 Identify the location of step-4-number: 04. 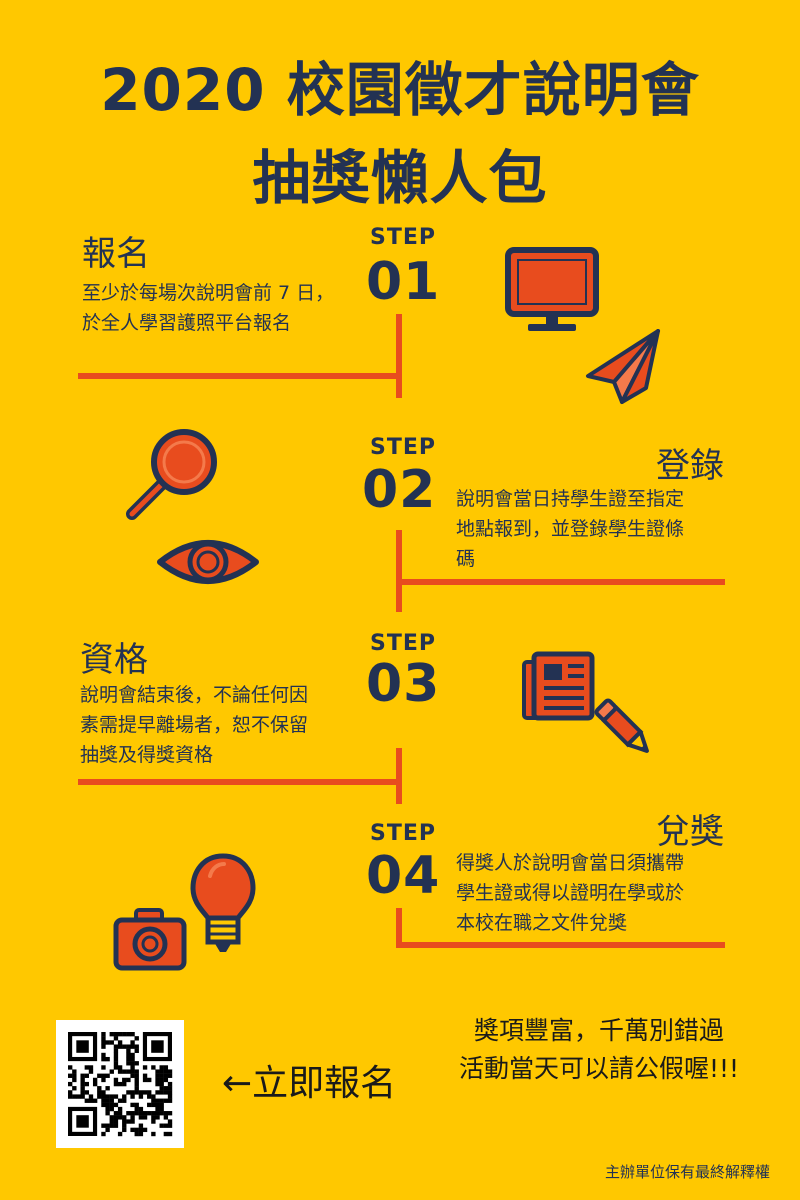
(403, 876).